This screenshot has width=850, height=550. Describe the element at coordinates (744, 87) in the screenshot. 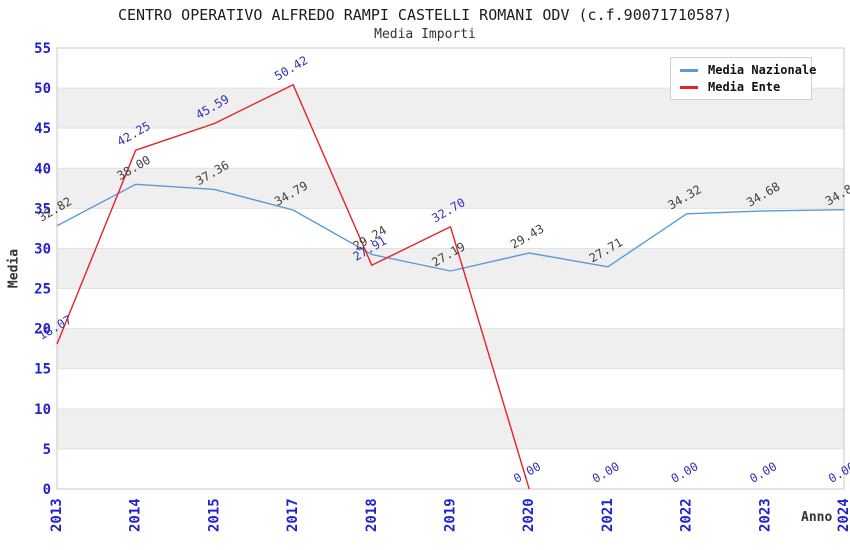

I see `legend-label: Media Ente` at that location.